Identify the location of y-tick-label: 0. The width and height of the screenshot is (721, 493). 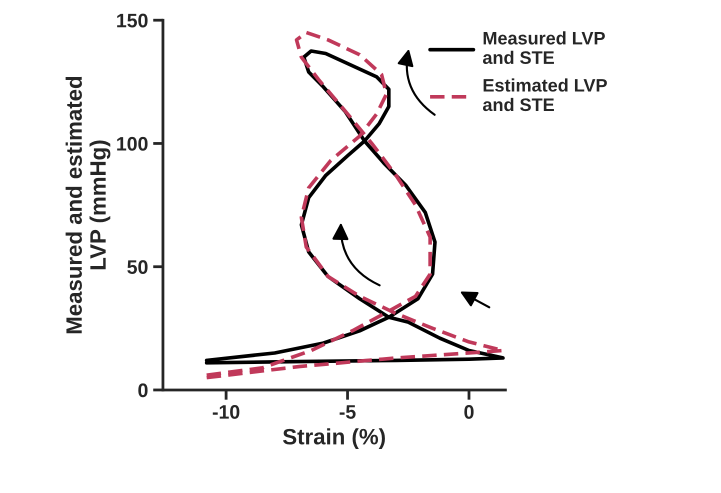
(143, 390).